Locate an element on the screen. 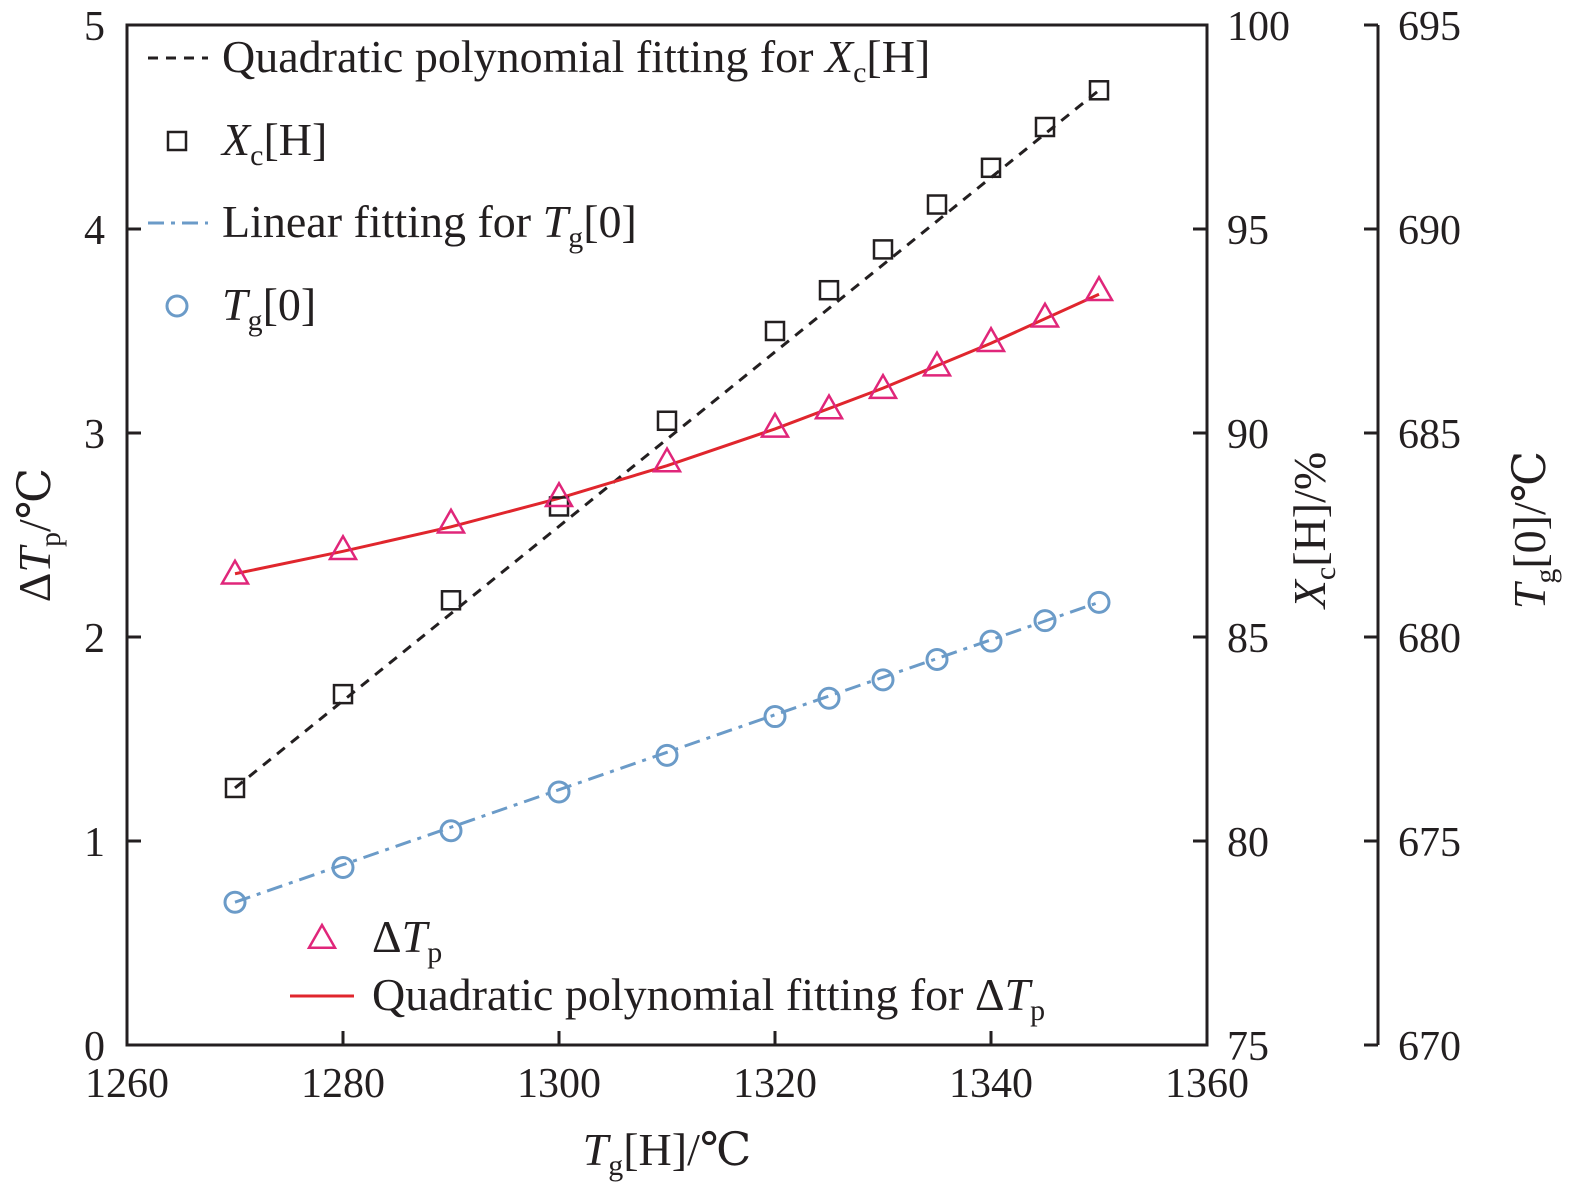 This screenshot has height=1199, width=1575. right1-tick-label: 85 is located at coordinates (1248, 639).